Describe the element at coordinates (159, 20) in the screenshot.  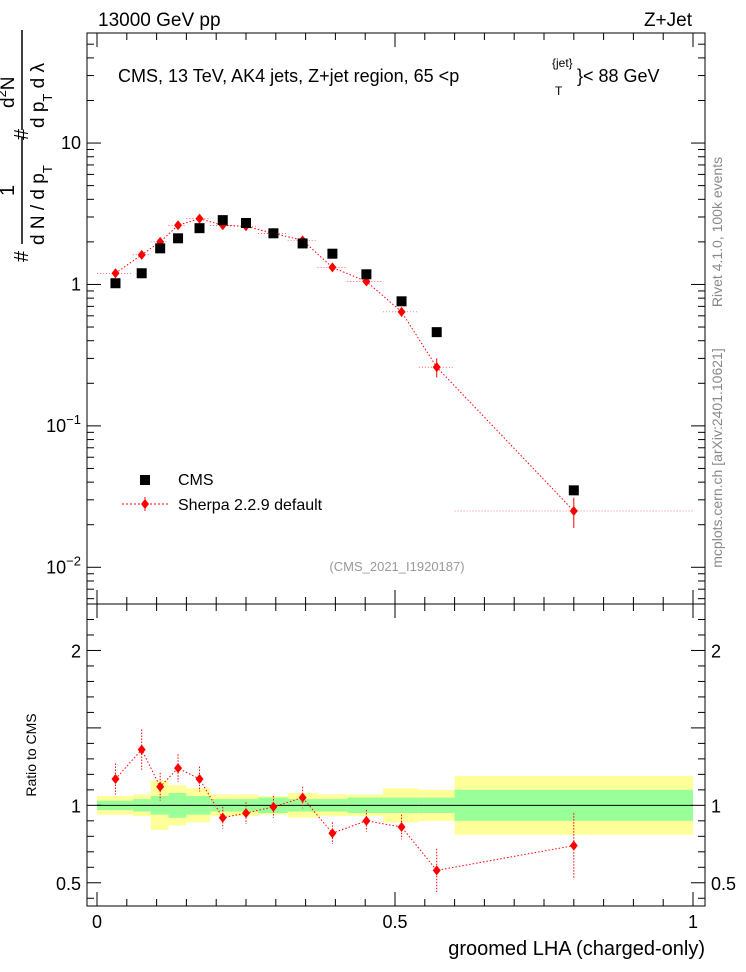
I see `header-left: 13000 GeV pp` at that location.